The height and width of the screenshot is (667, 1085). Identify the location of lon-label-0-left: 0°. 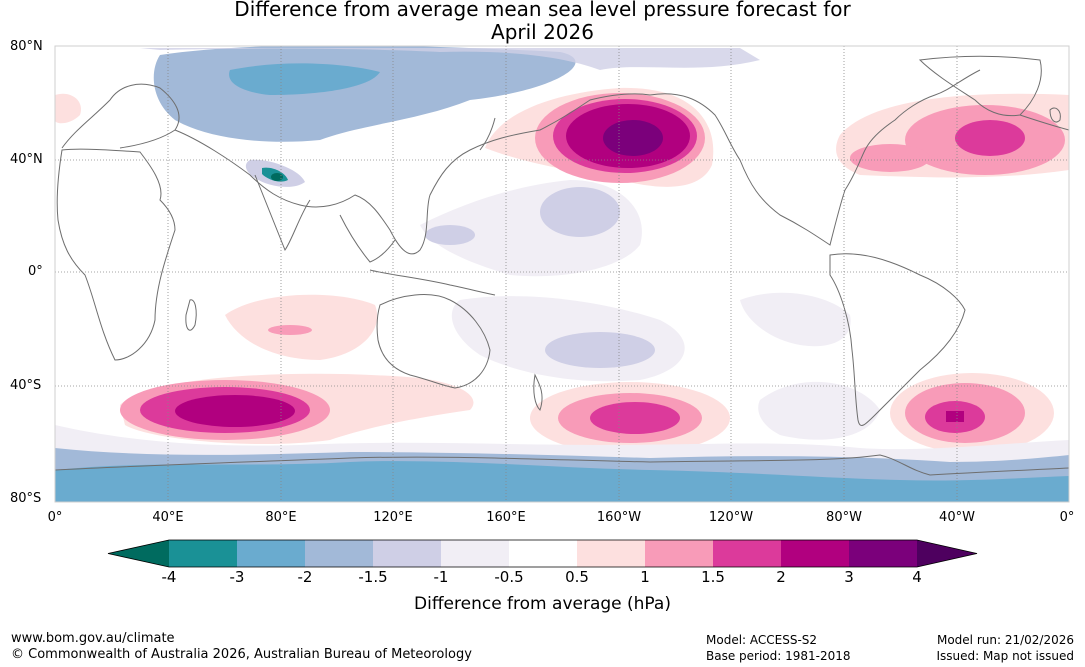
(55, 517).